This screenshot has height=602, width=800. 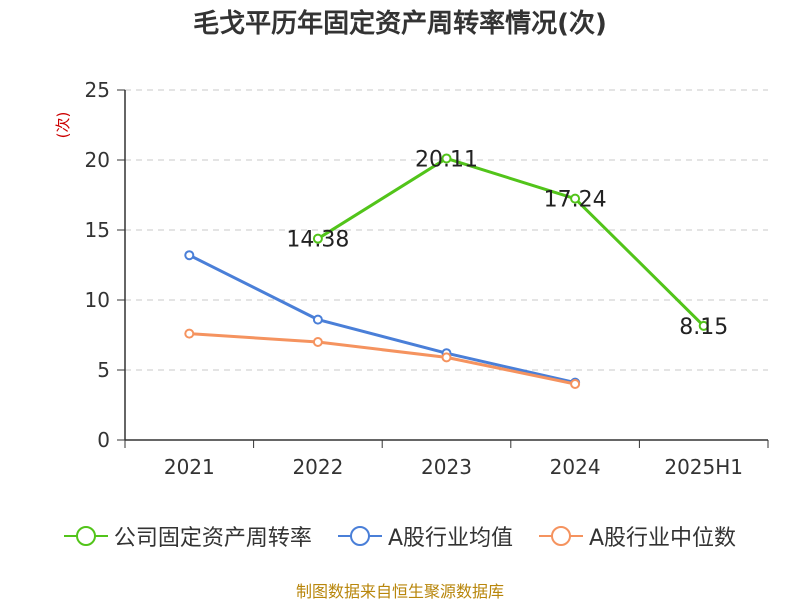 I want to click on y-tick-label: 5, so click(x=103, y=370).